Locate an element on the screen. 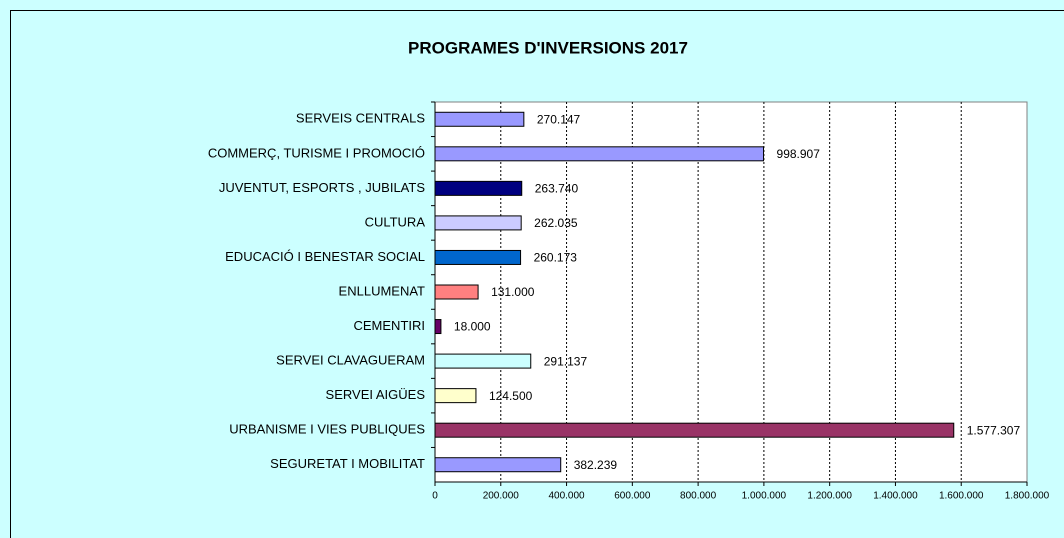 This screenshot has height=538, width=1064. value-label: 131.000 is located at coordinates (513, 292).